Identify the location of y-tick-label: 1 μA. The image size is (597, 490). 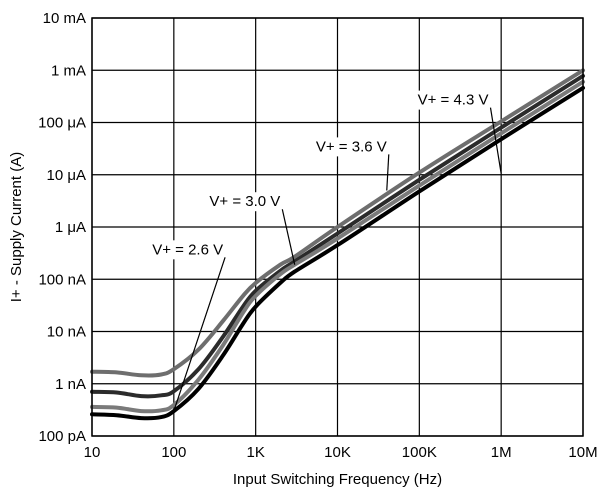
(70, 227).